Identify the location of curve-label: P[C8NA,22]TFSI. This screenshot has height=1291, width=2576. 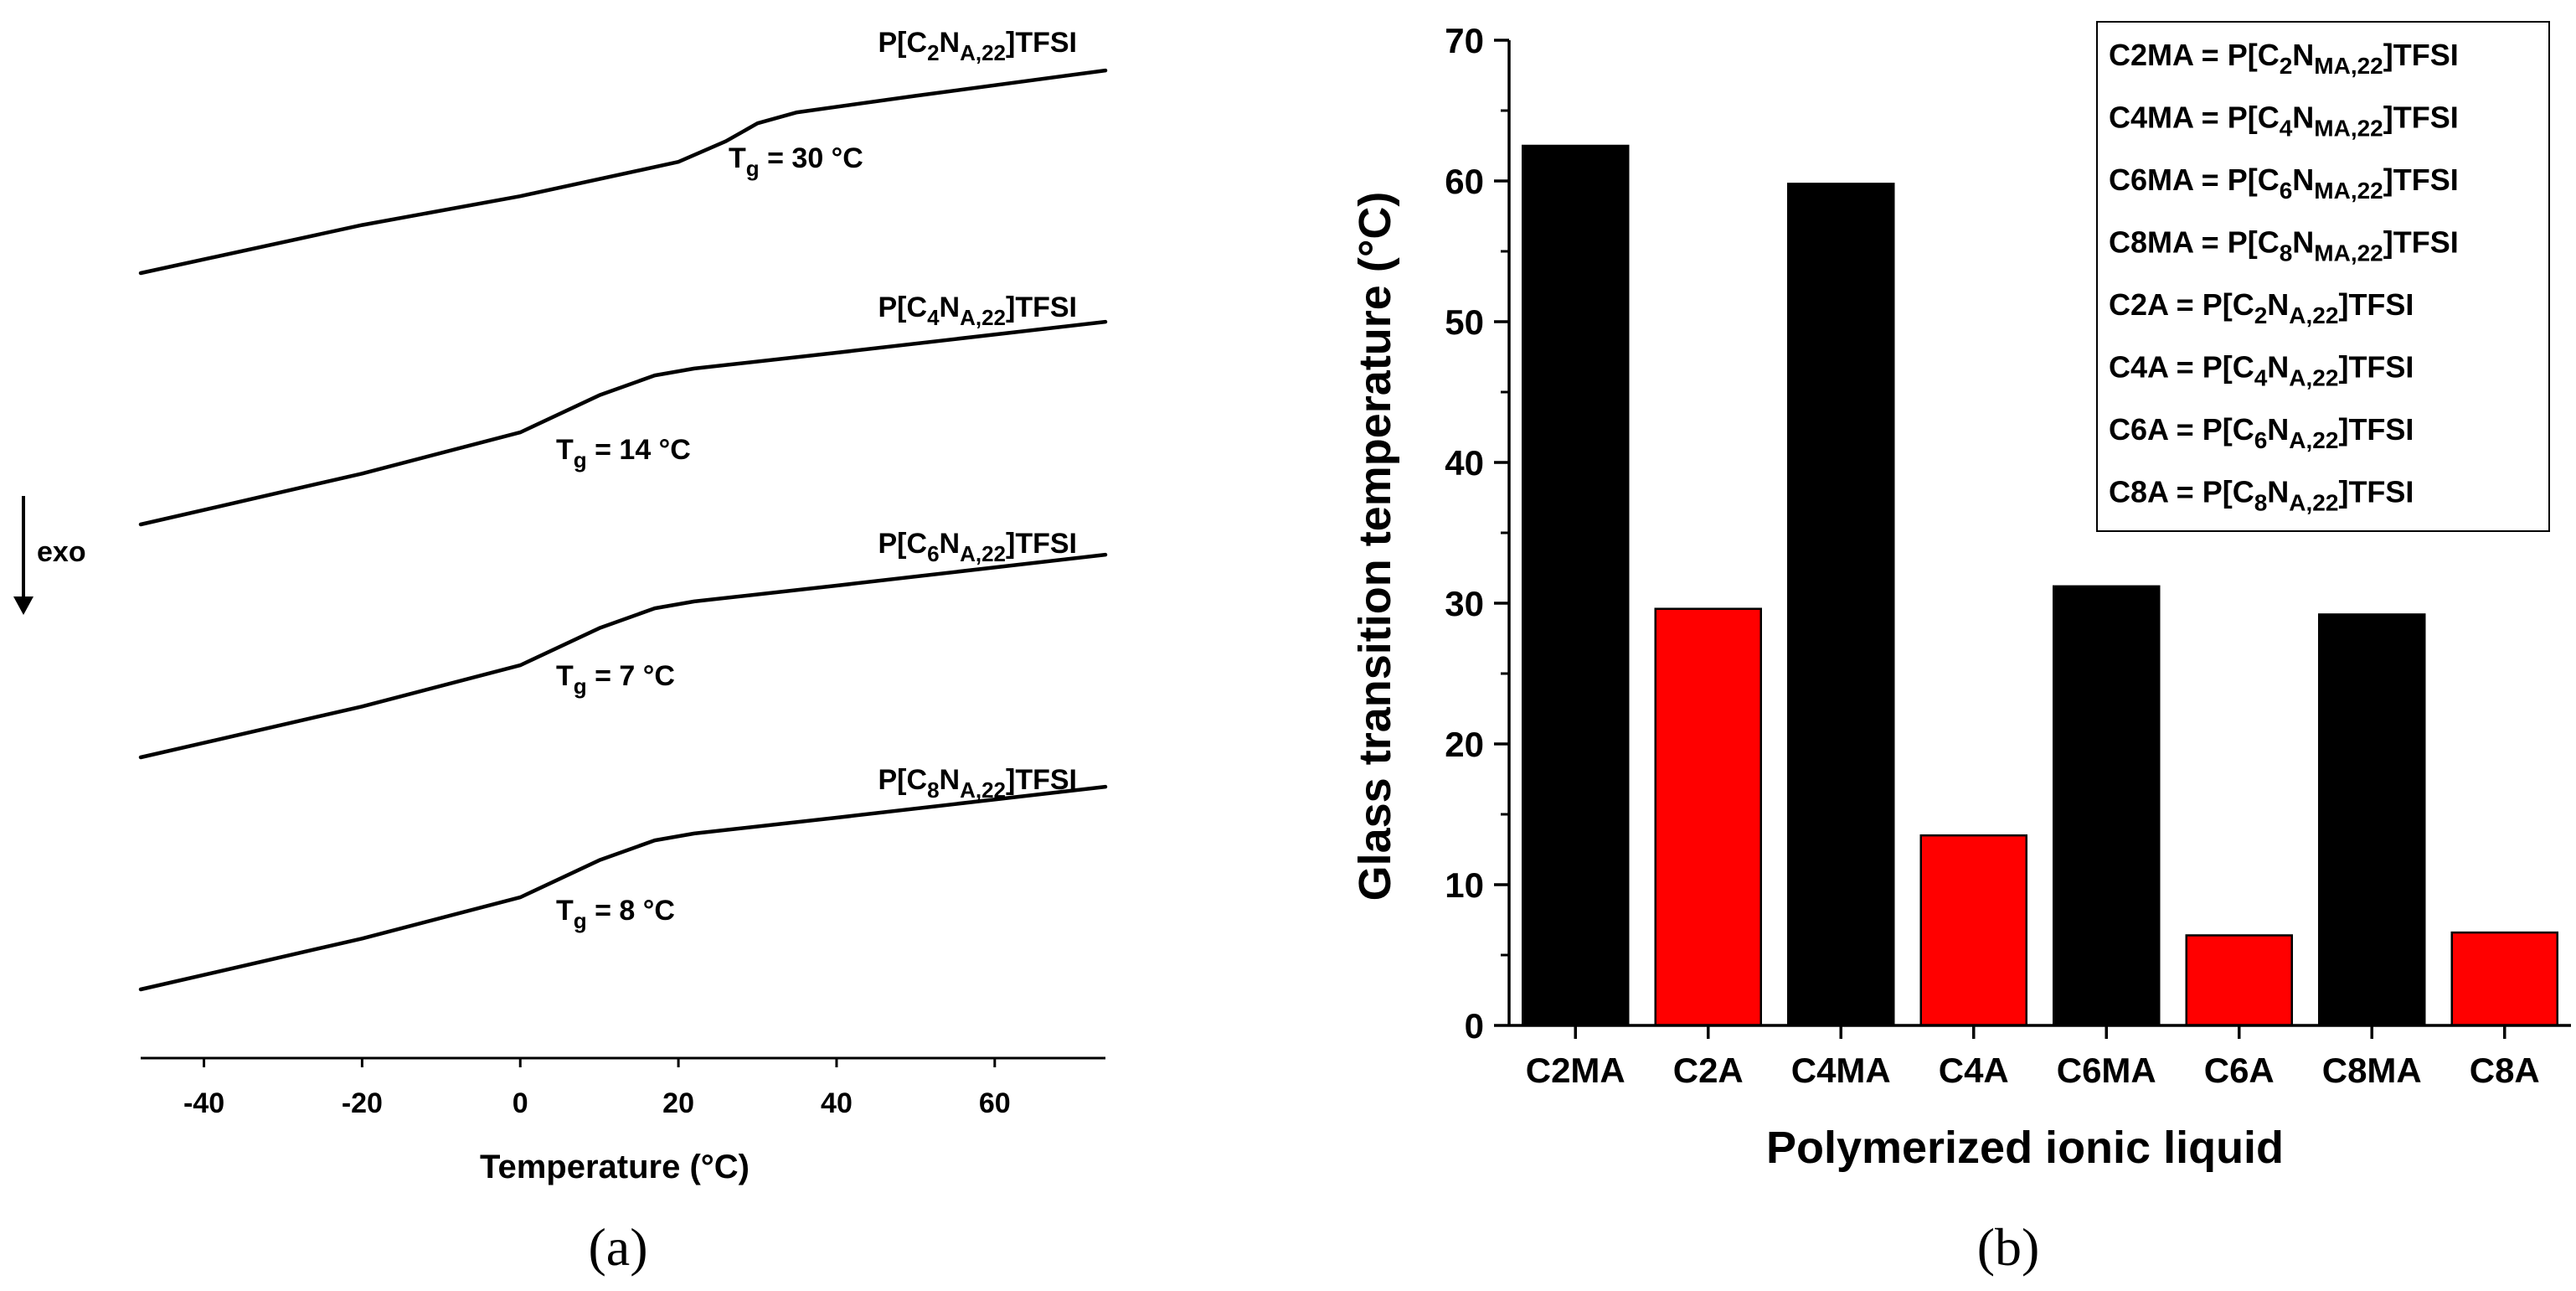
(978, 783).